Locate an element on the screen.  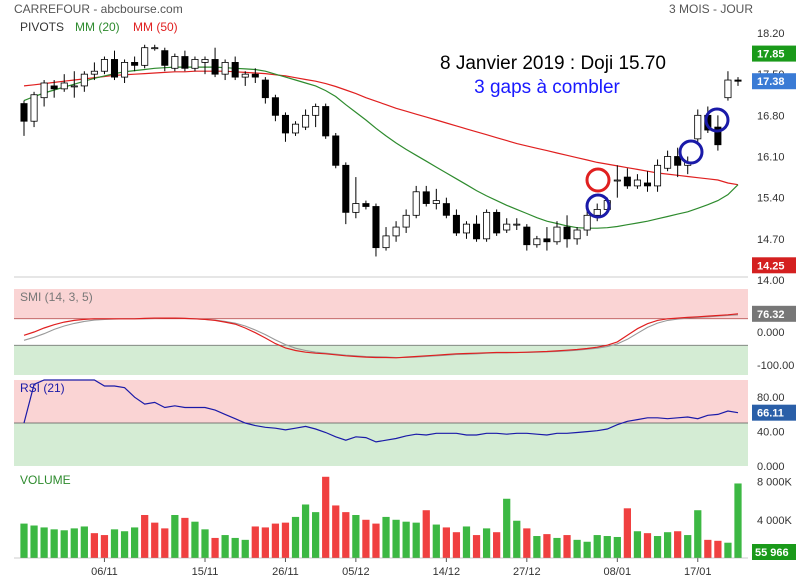
price-tick-label: 18.20 is located at coordinates (771, 34).